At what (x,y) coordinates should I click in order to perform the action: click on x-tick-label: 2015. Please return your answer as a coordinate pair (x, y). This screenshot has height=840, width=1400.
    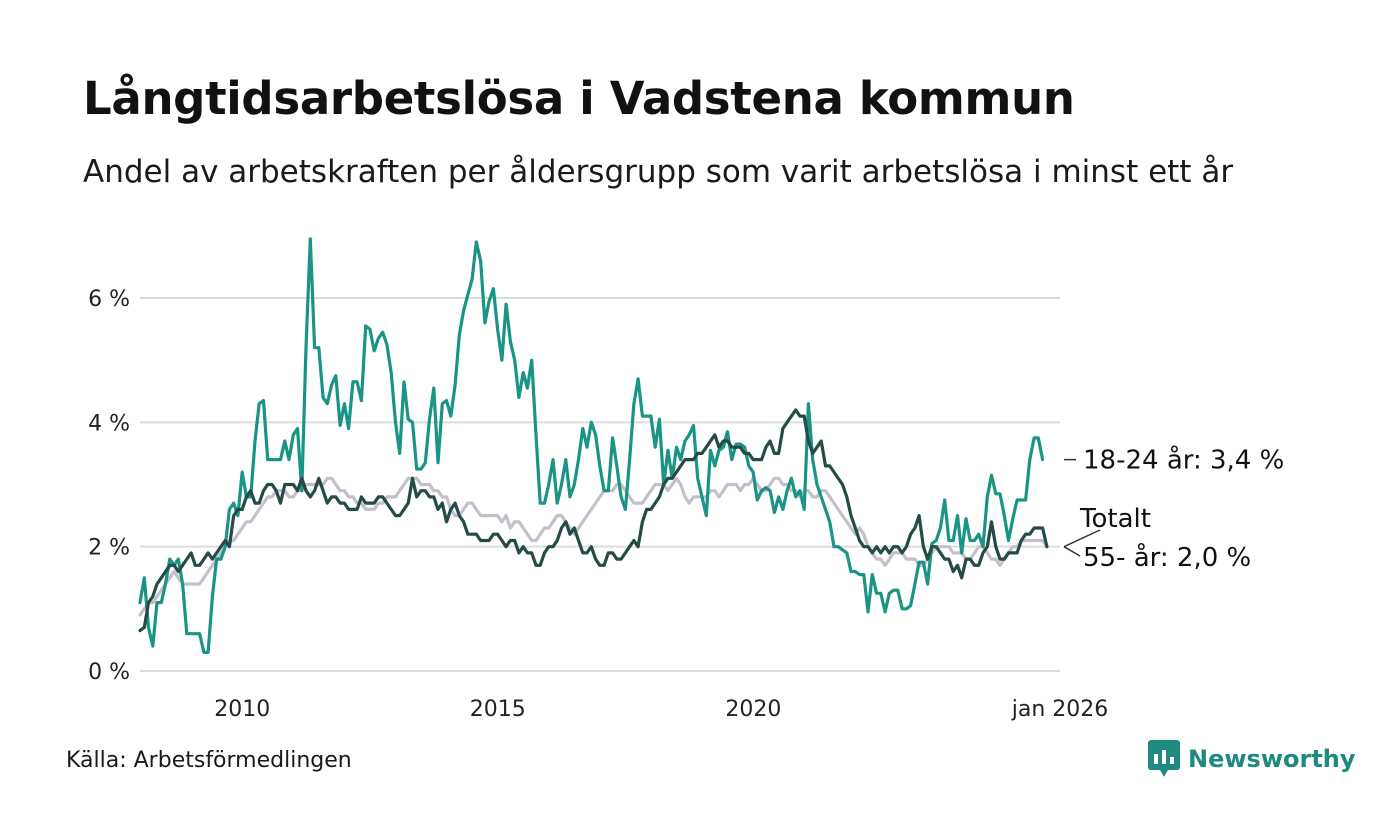
    Looking at the image, I should click on (498, 709).